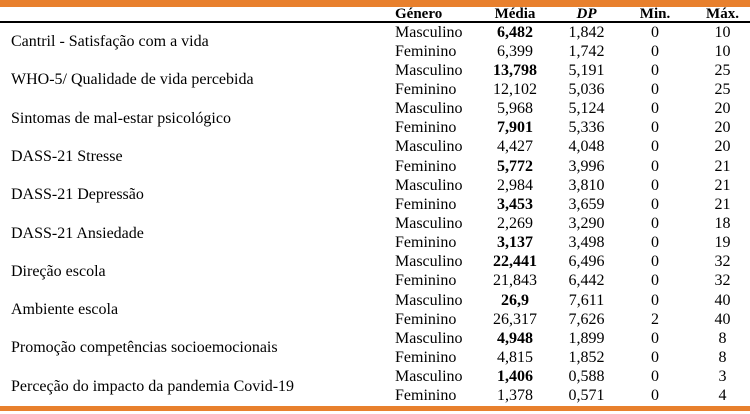 This screenshot has width=750, height=414. What do you see at coordinates (515, 223) in the screenshot?
I see `media-cell: 2,269` at bounding box center [515, 223].